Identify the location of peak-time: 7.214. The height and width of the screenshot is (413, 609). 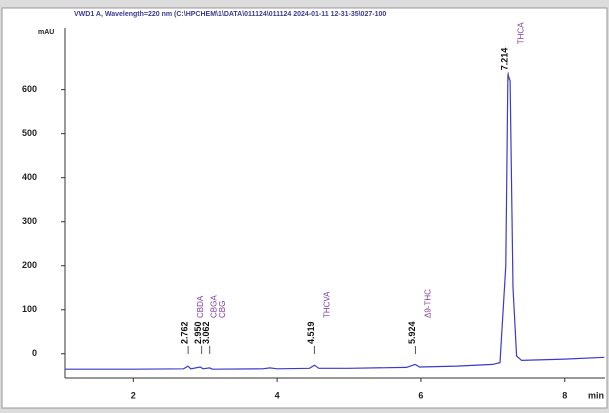
(505, 59).